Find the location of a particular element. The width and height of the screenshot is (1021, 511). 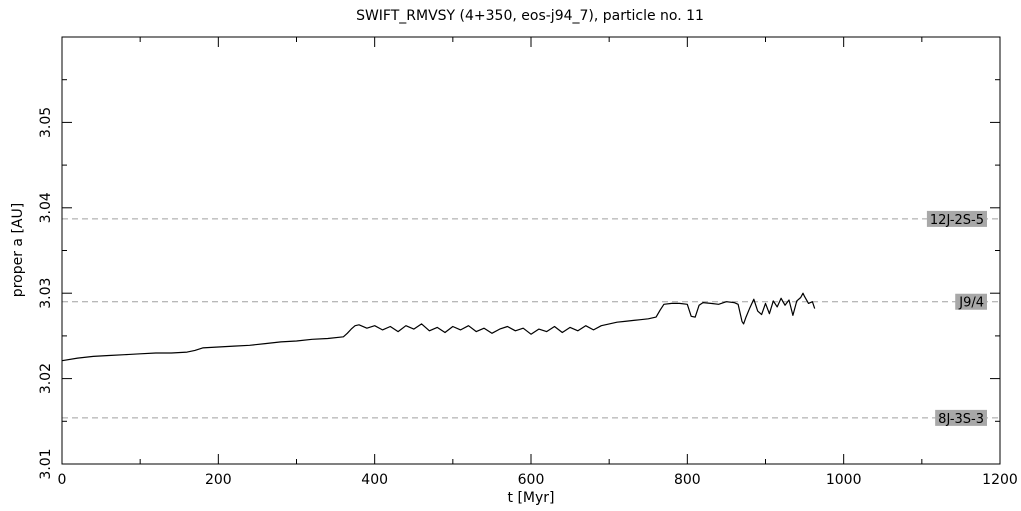

resonance-label: J9/4 is located at coordinates (971, 302).